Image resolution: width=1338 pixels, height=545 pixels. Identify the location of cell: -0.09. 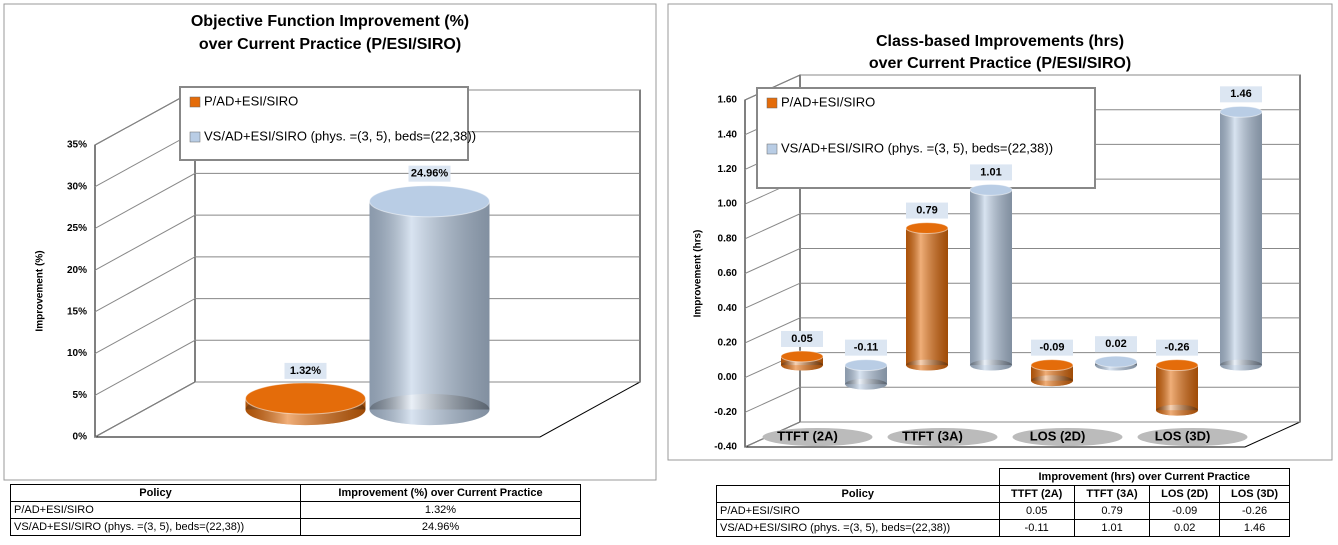
(1185, 511).